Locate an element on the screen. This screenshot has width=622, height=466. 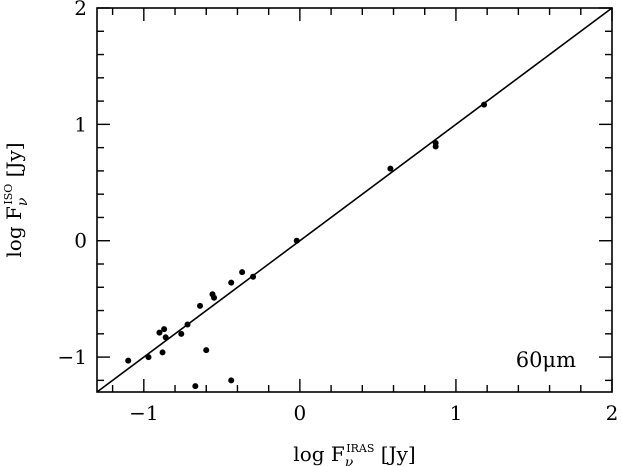
y-axis-label-sub: ν is located at coordinates (23, 201).